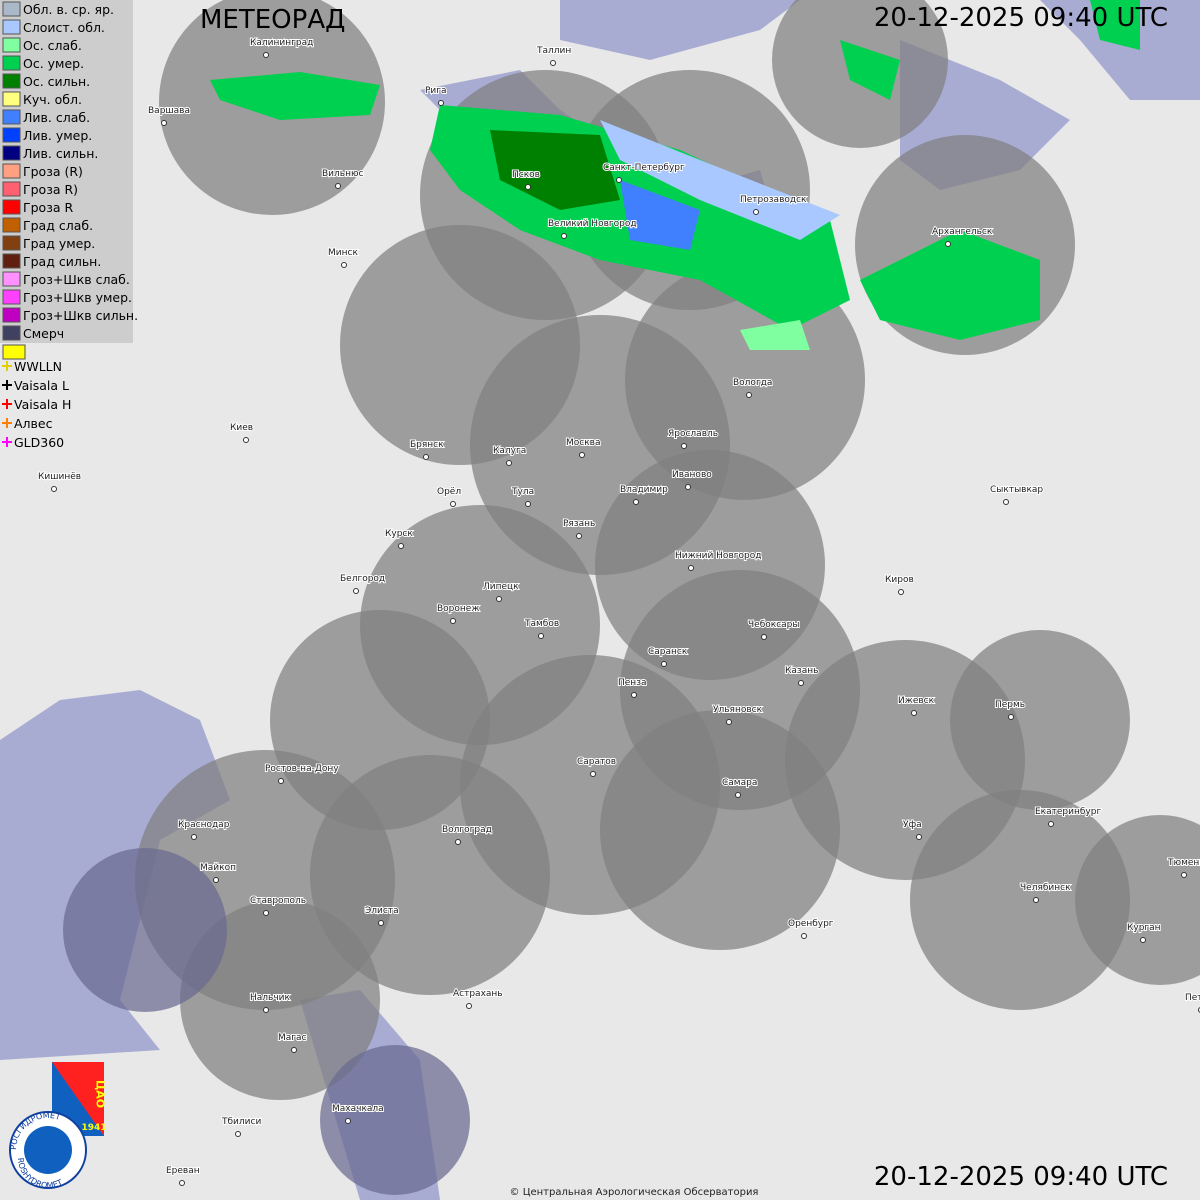  I want to click on city-label: Петропавловск, so click(1192, 998).